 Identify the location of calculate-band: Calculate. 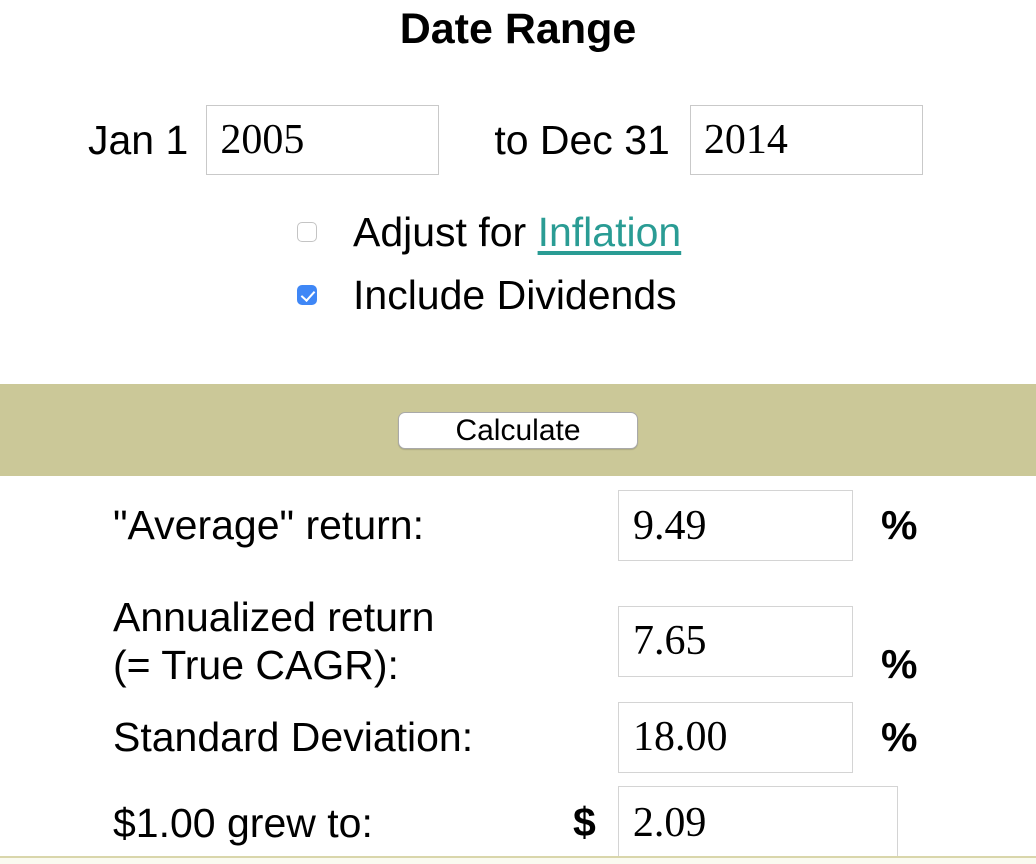
(518, 430).